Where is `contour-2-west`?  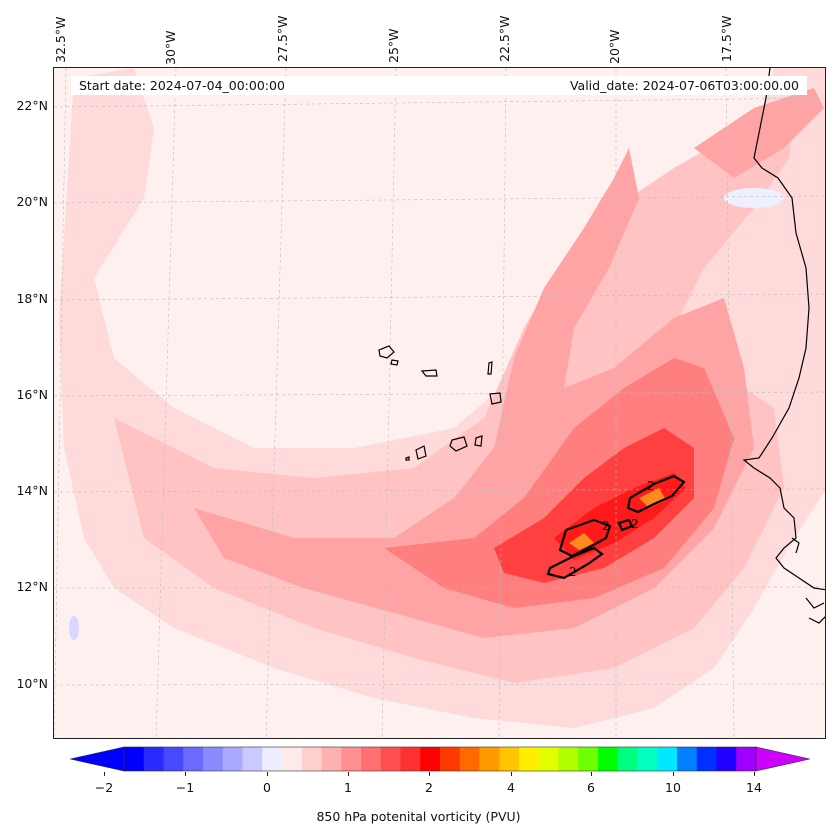
contour-2-west is located at coordinates (585, 538).